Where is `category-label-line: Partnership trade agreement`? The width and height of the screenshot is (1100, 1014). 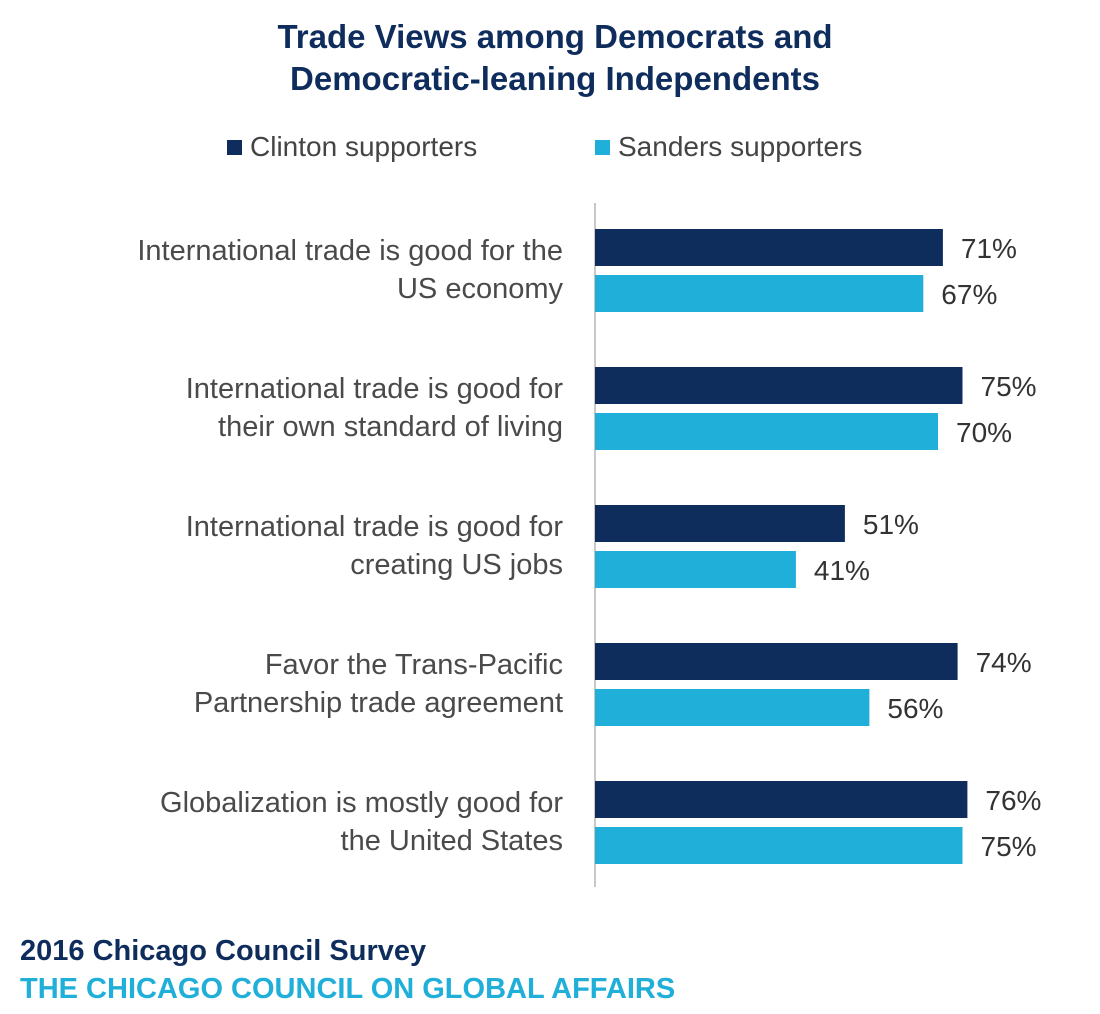 category-label-line: Partnership trade agreement is located at coordinates (378, 703).